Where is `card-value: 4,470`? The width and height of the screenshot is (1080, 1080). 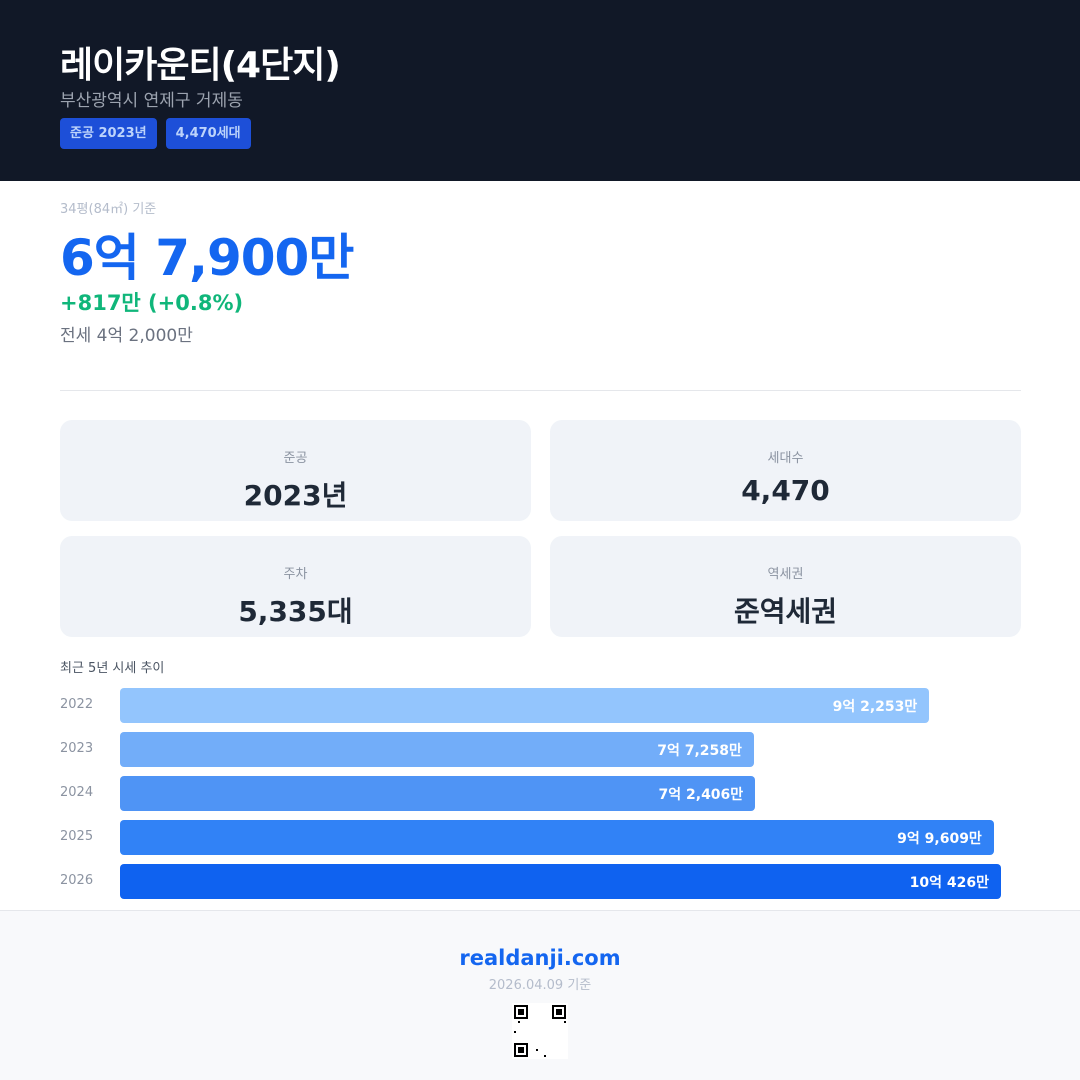
card-value: 4,470 is located at coordinates (785, 490).